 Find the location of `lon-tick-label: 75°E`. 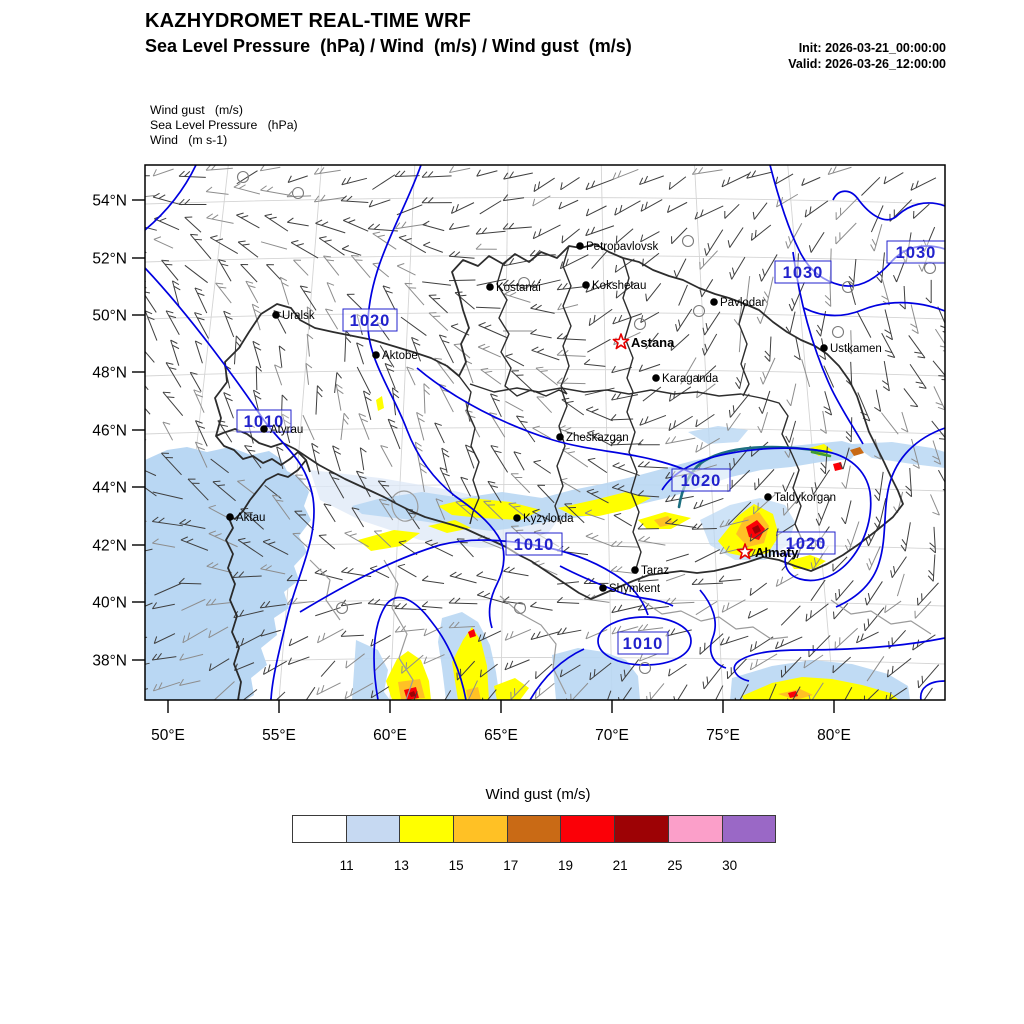

lon-tick-label: 75°E is located at coordinates (723, 735).